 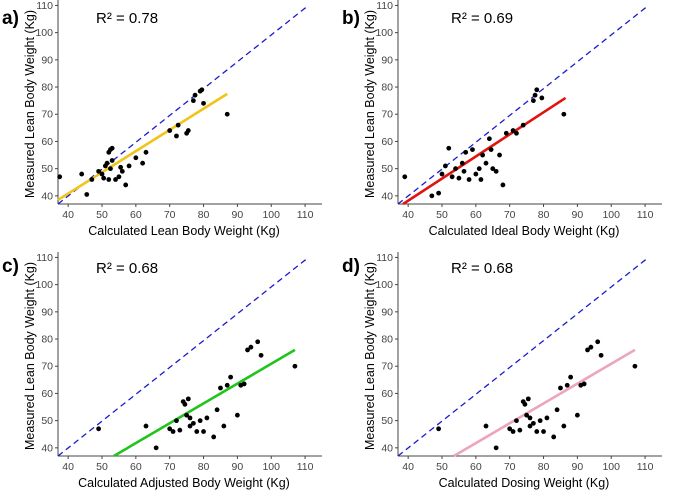 I want to click on x-axis-label: Calculated Dosing Weight (Kg), so click(x=524, y=483).